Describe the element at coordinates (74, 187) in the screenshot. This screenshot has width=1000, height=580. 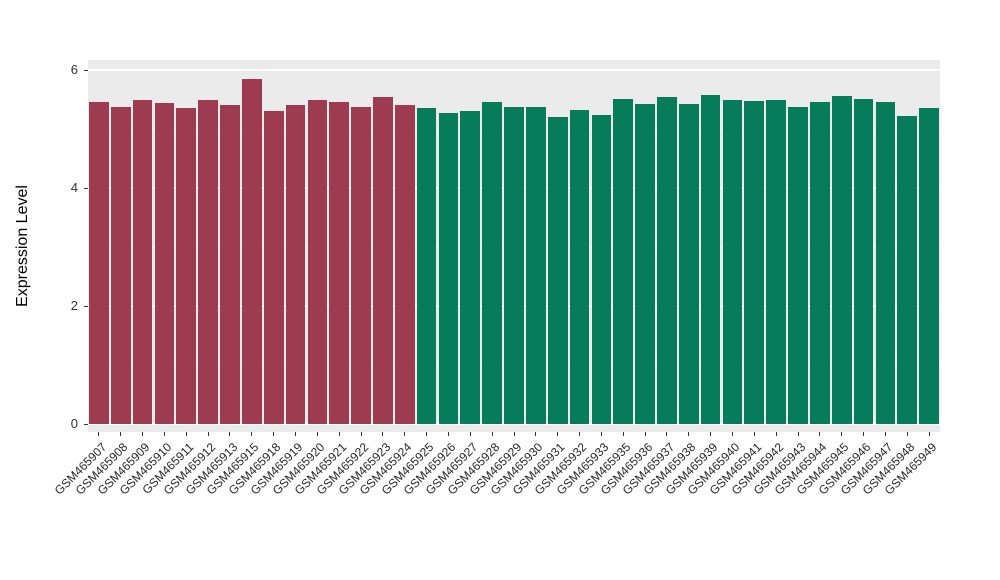
I see `y-tick-label: 4` at that location.